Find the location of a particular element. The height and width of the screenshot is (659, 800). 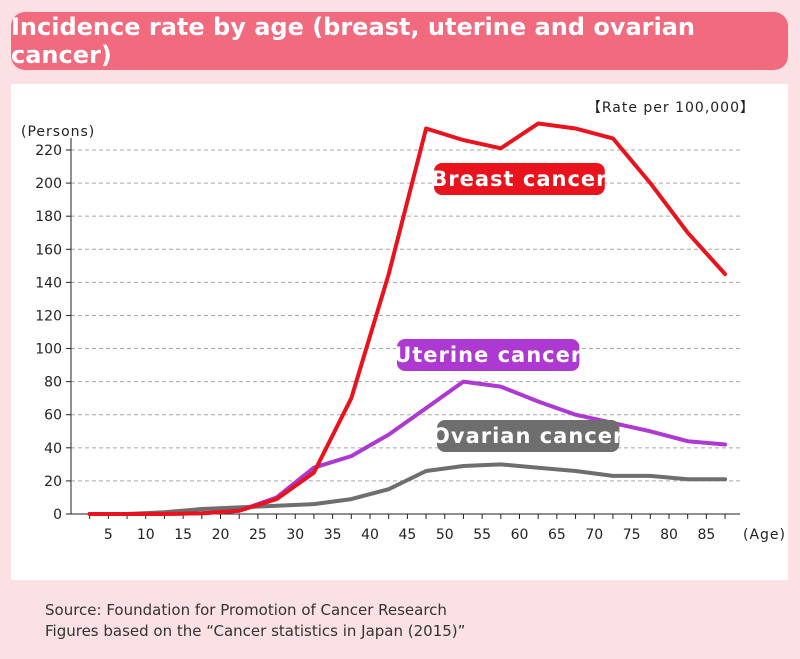

series-label-box-uterine-cancer is located at coordinates (488, 355).